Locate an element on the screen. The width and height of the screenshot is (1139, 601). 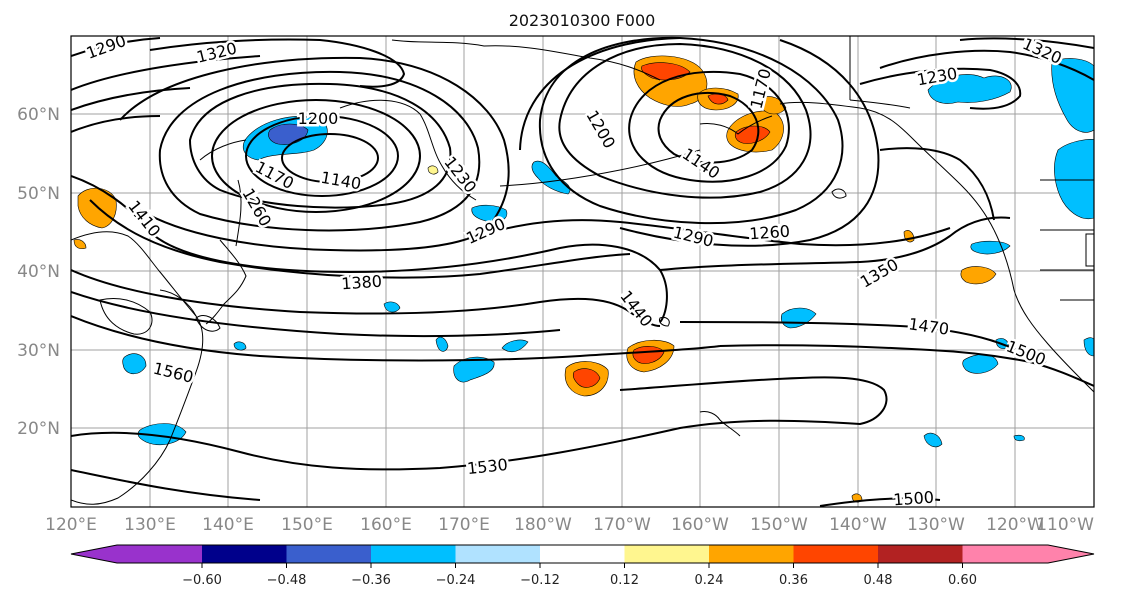
lon-tick-label: 170°W is located at coordinates (622, 525).